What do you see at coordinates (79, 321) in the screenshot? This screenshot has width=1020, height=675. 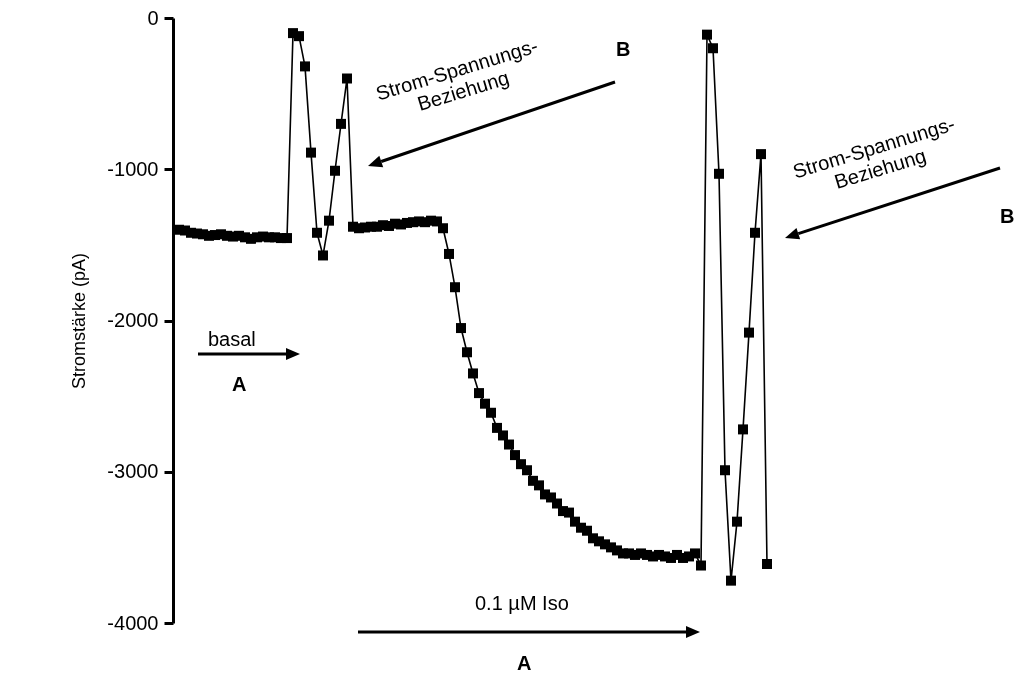 I see `y-axis-title: Stromstärke (pA)` at bounding box center [79, 321].